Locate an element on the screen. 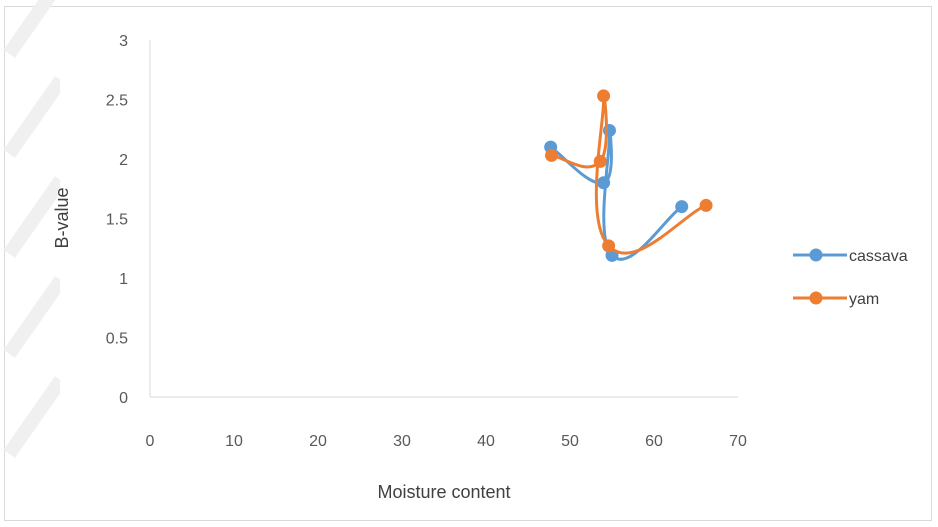 The image size is (938, 527). plot-series is located at coordinates (628, 175).